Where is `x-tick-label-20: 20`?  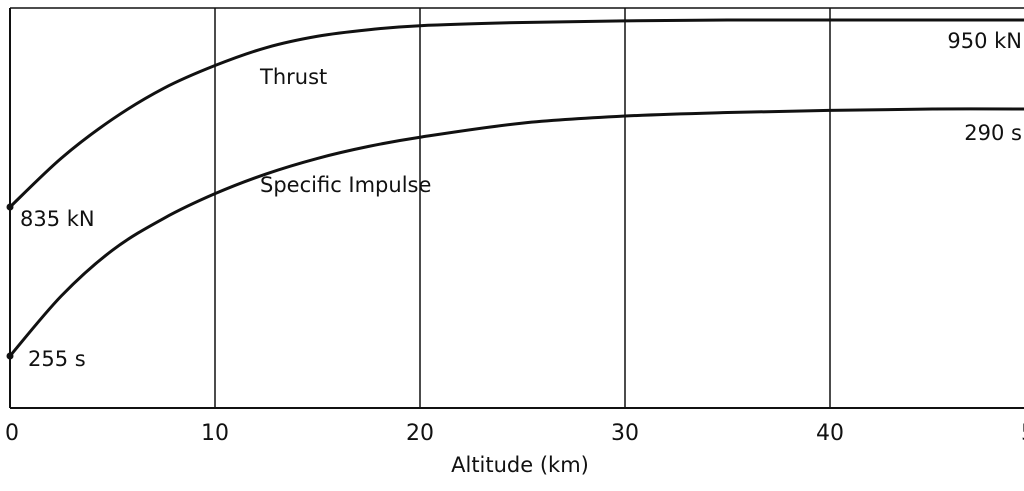
x-tick-label-20: 20 is located at coordinates (420, 433).